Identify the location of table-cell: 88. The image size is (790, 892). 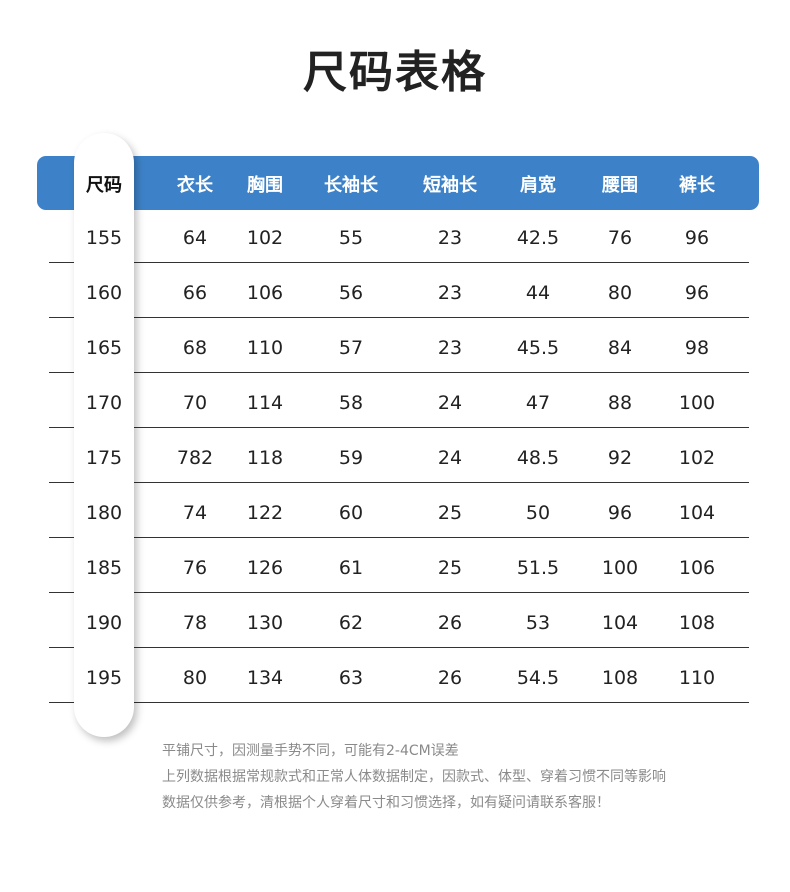
(620, 403).